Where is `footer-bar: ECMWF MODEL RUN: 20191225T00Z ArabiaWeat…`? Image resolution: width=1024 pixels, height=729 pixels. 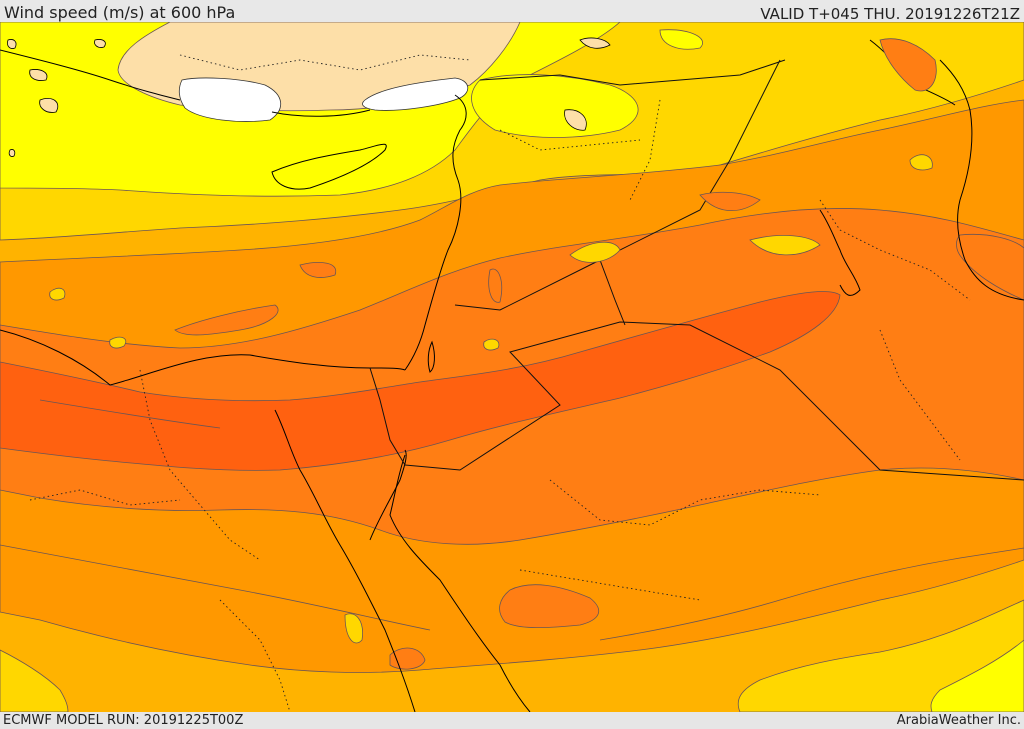
footer-bar: ECMWF MODEL RUN: 20191225T00Z ArabiaWeat… is located at coordinates (512, 720).